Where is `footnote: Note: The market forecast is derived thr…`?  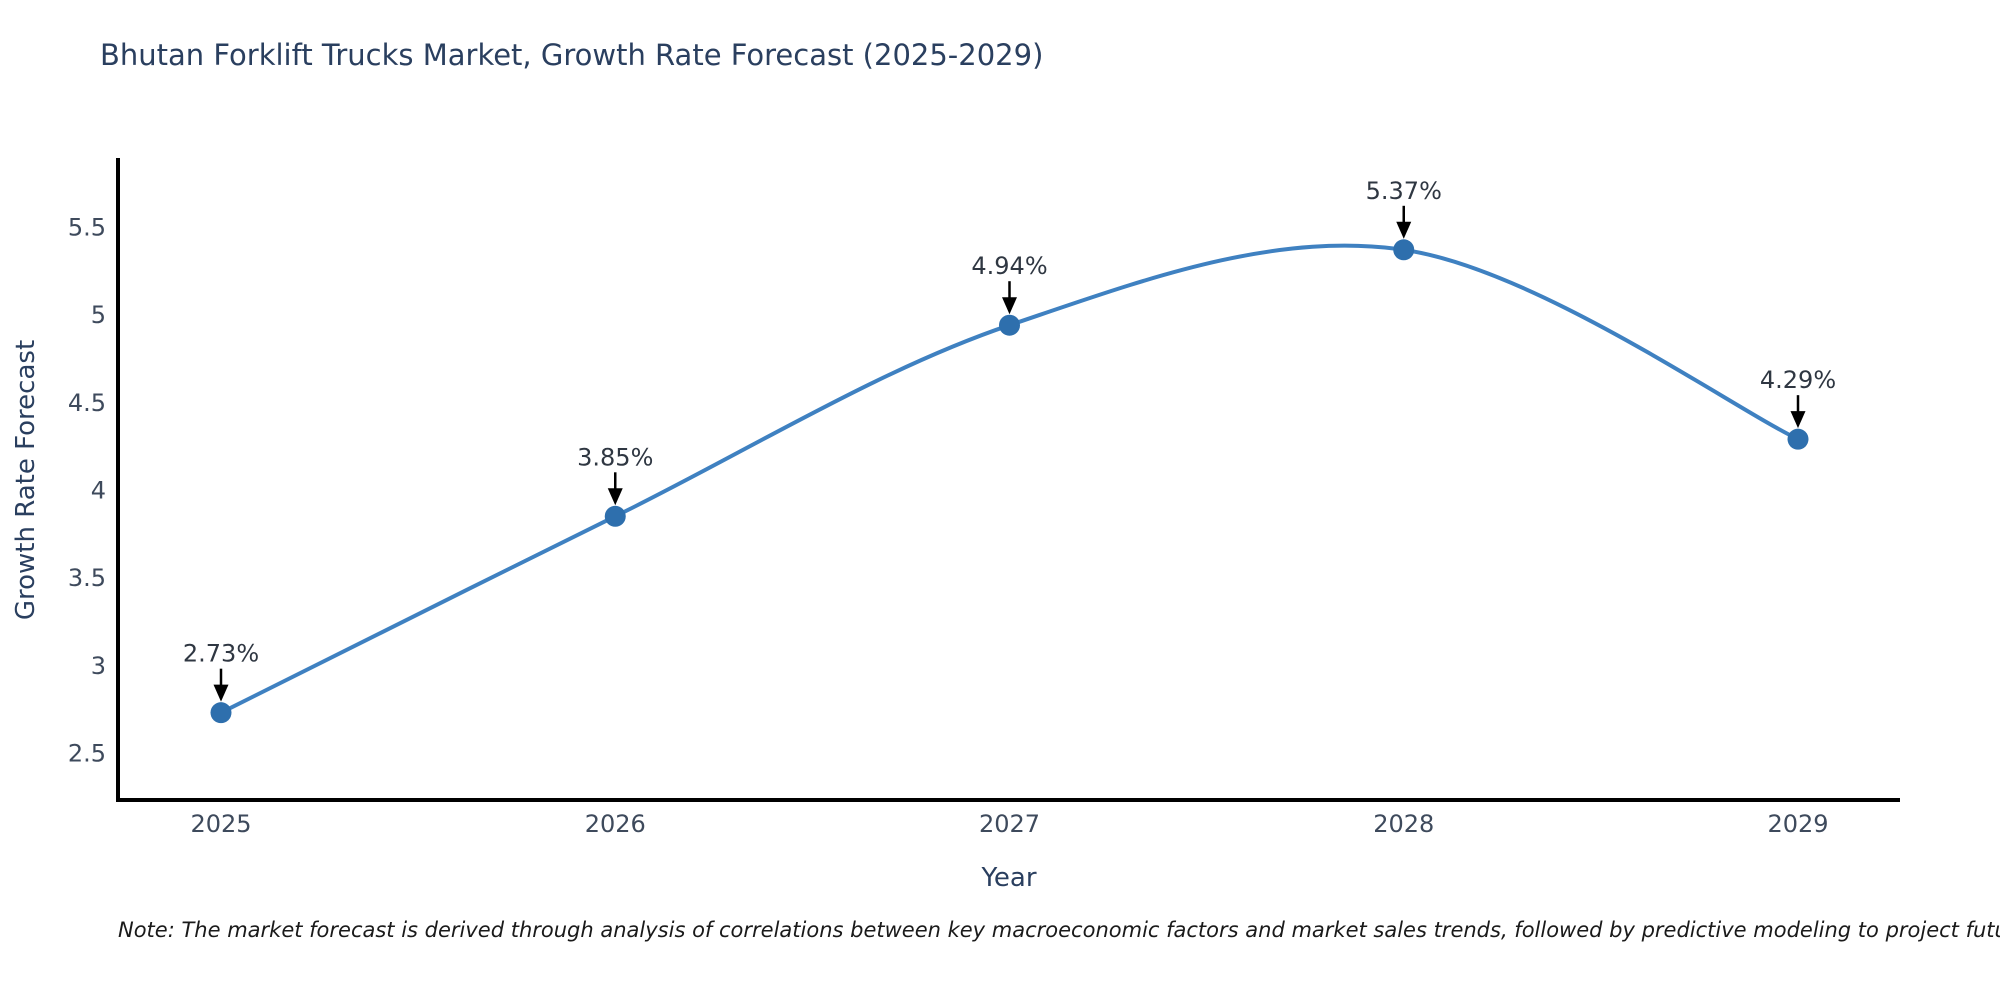
footnote: Note: The market forecast is derived thr… is located at coordinates (1059, 930).